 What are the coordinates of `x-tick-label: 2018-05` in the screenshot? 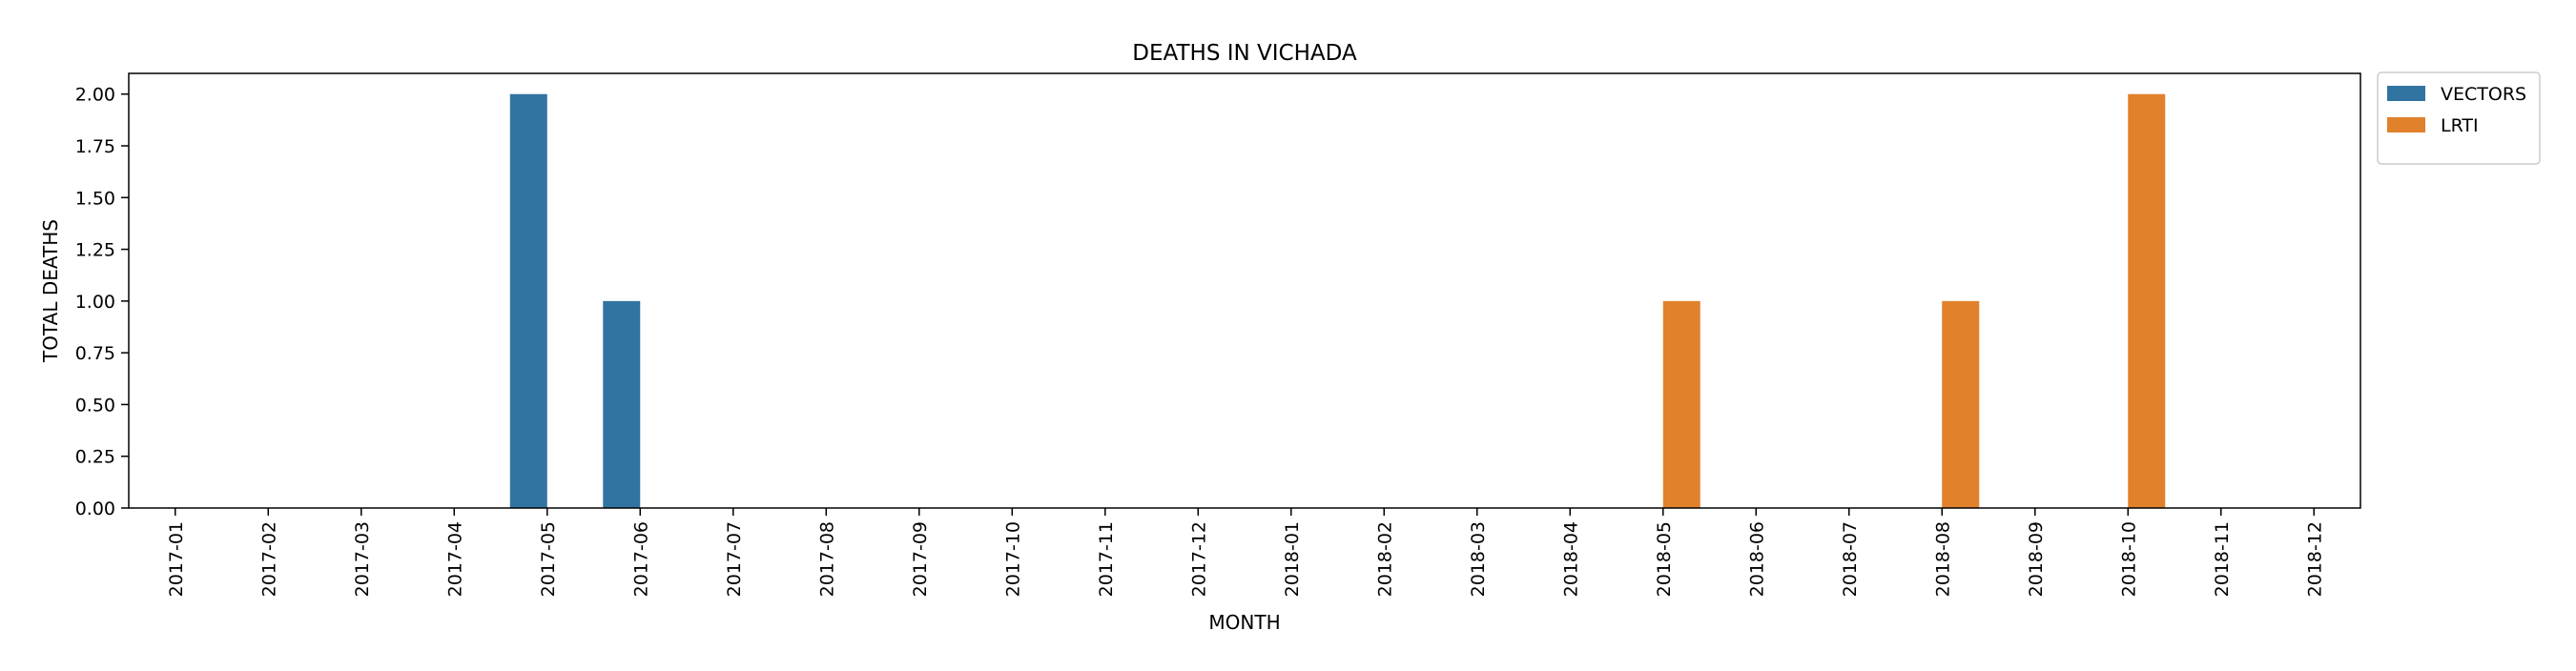 It's located at (1664, 559).